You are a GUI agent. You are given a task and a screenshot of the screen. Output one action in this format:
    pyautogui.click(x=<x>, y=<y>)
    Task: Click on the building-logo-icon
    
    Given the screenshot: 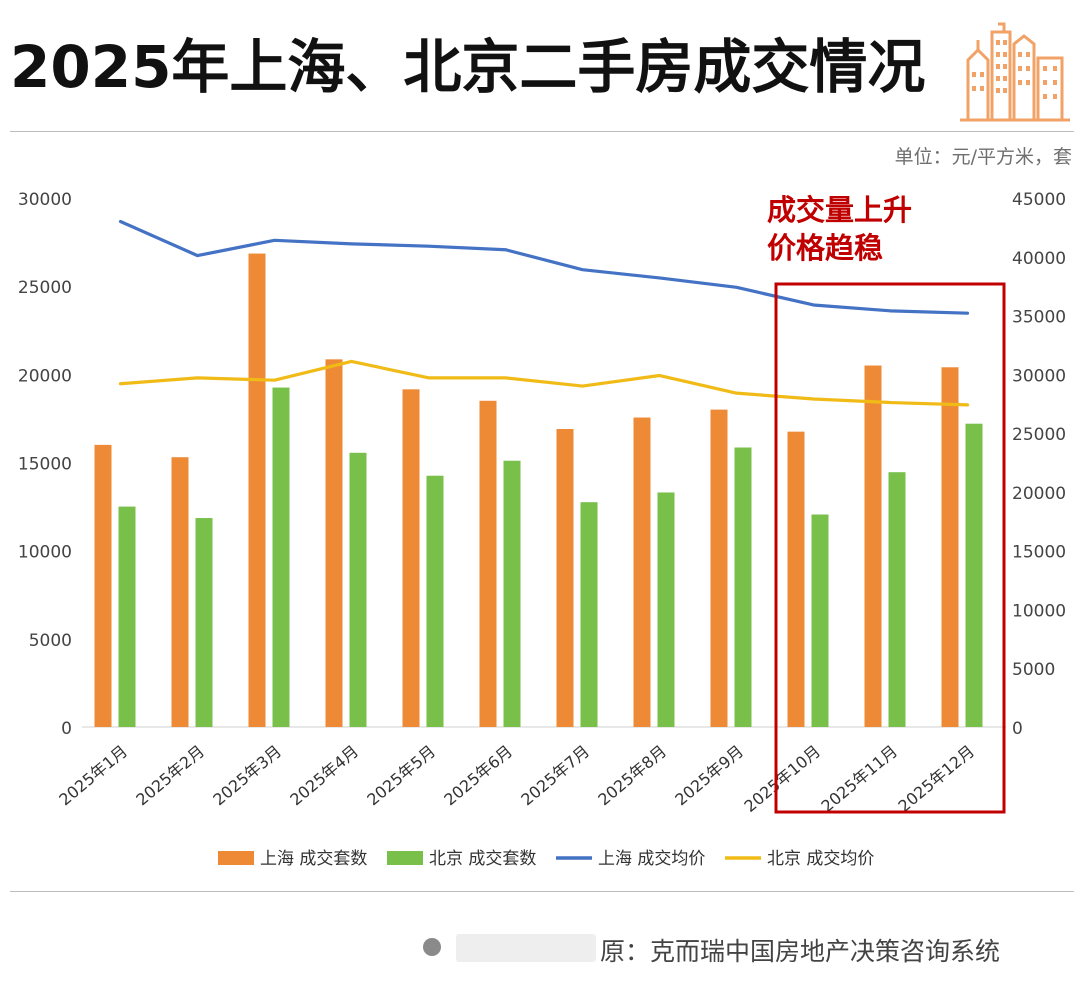 What is the action you would take?
    pyautogui.click(x=1015, y=72)
    